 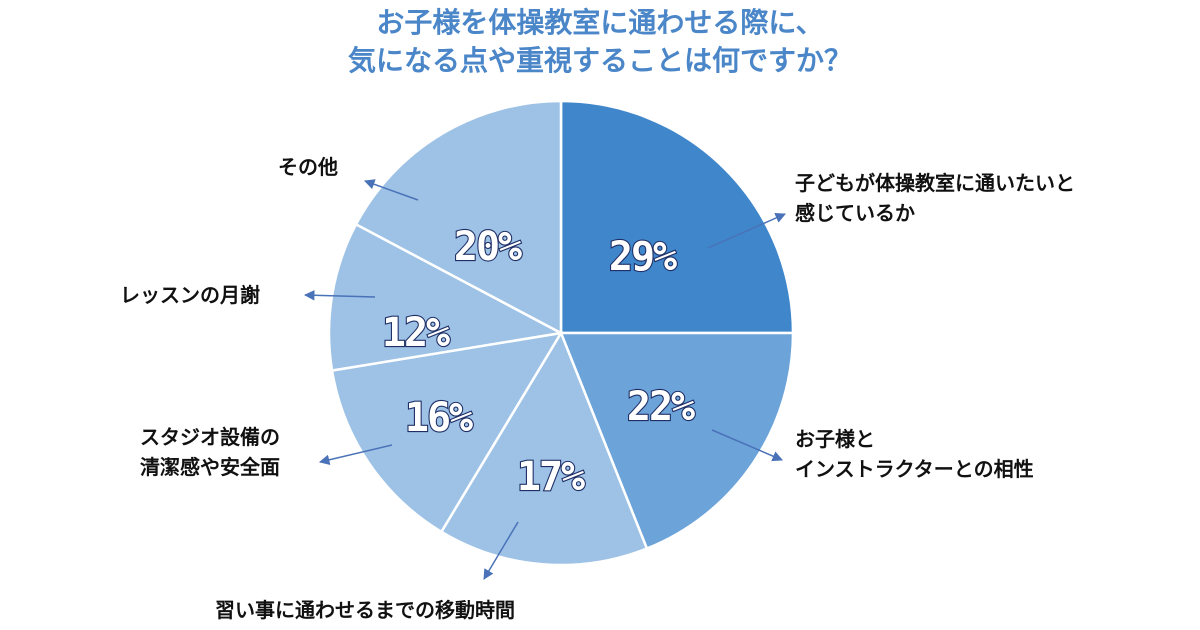 I want to click on slice-value-label-3: 17%, so click(x=551, y=477).